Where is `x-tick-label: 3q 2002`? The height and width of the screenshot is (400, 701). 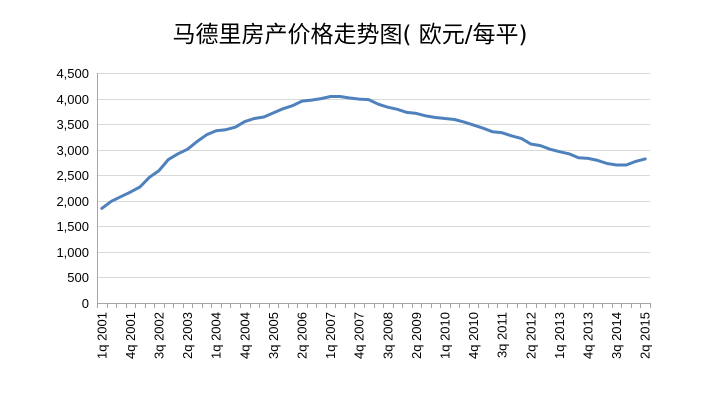
x-tick-label: 3q 2002 is located at coordinates (158, 335).